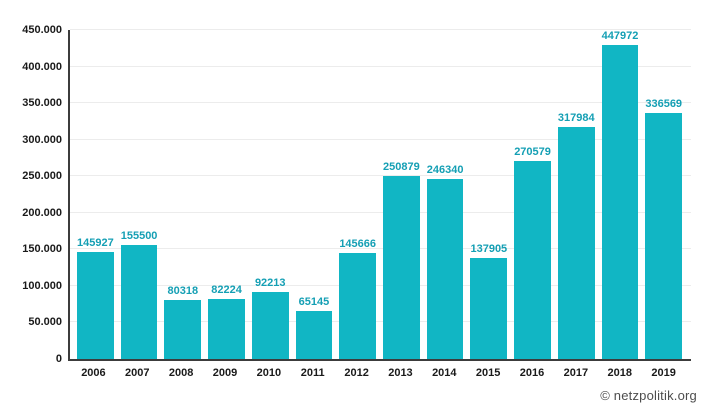 This screenshot has width=704, height=407. I want to click on bar-2012, so click(358, 305).